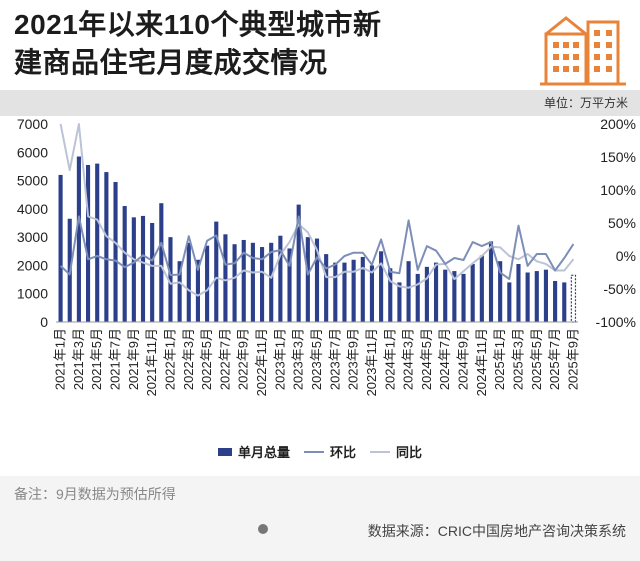 Image resolution: width=640 pixels, height=561 pixels. Describe the element at coordinates (334, 359) in the screenshot. I see `x-tick-label: 2023年7月` at that location.